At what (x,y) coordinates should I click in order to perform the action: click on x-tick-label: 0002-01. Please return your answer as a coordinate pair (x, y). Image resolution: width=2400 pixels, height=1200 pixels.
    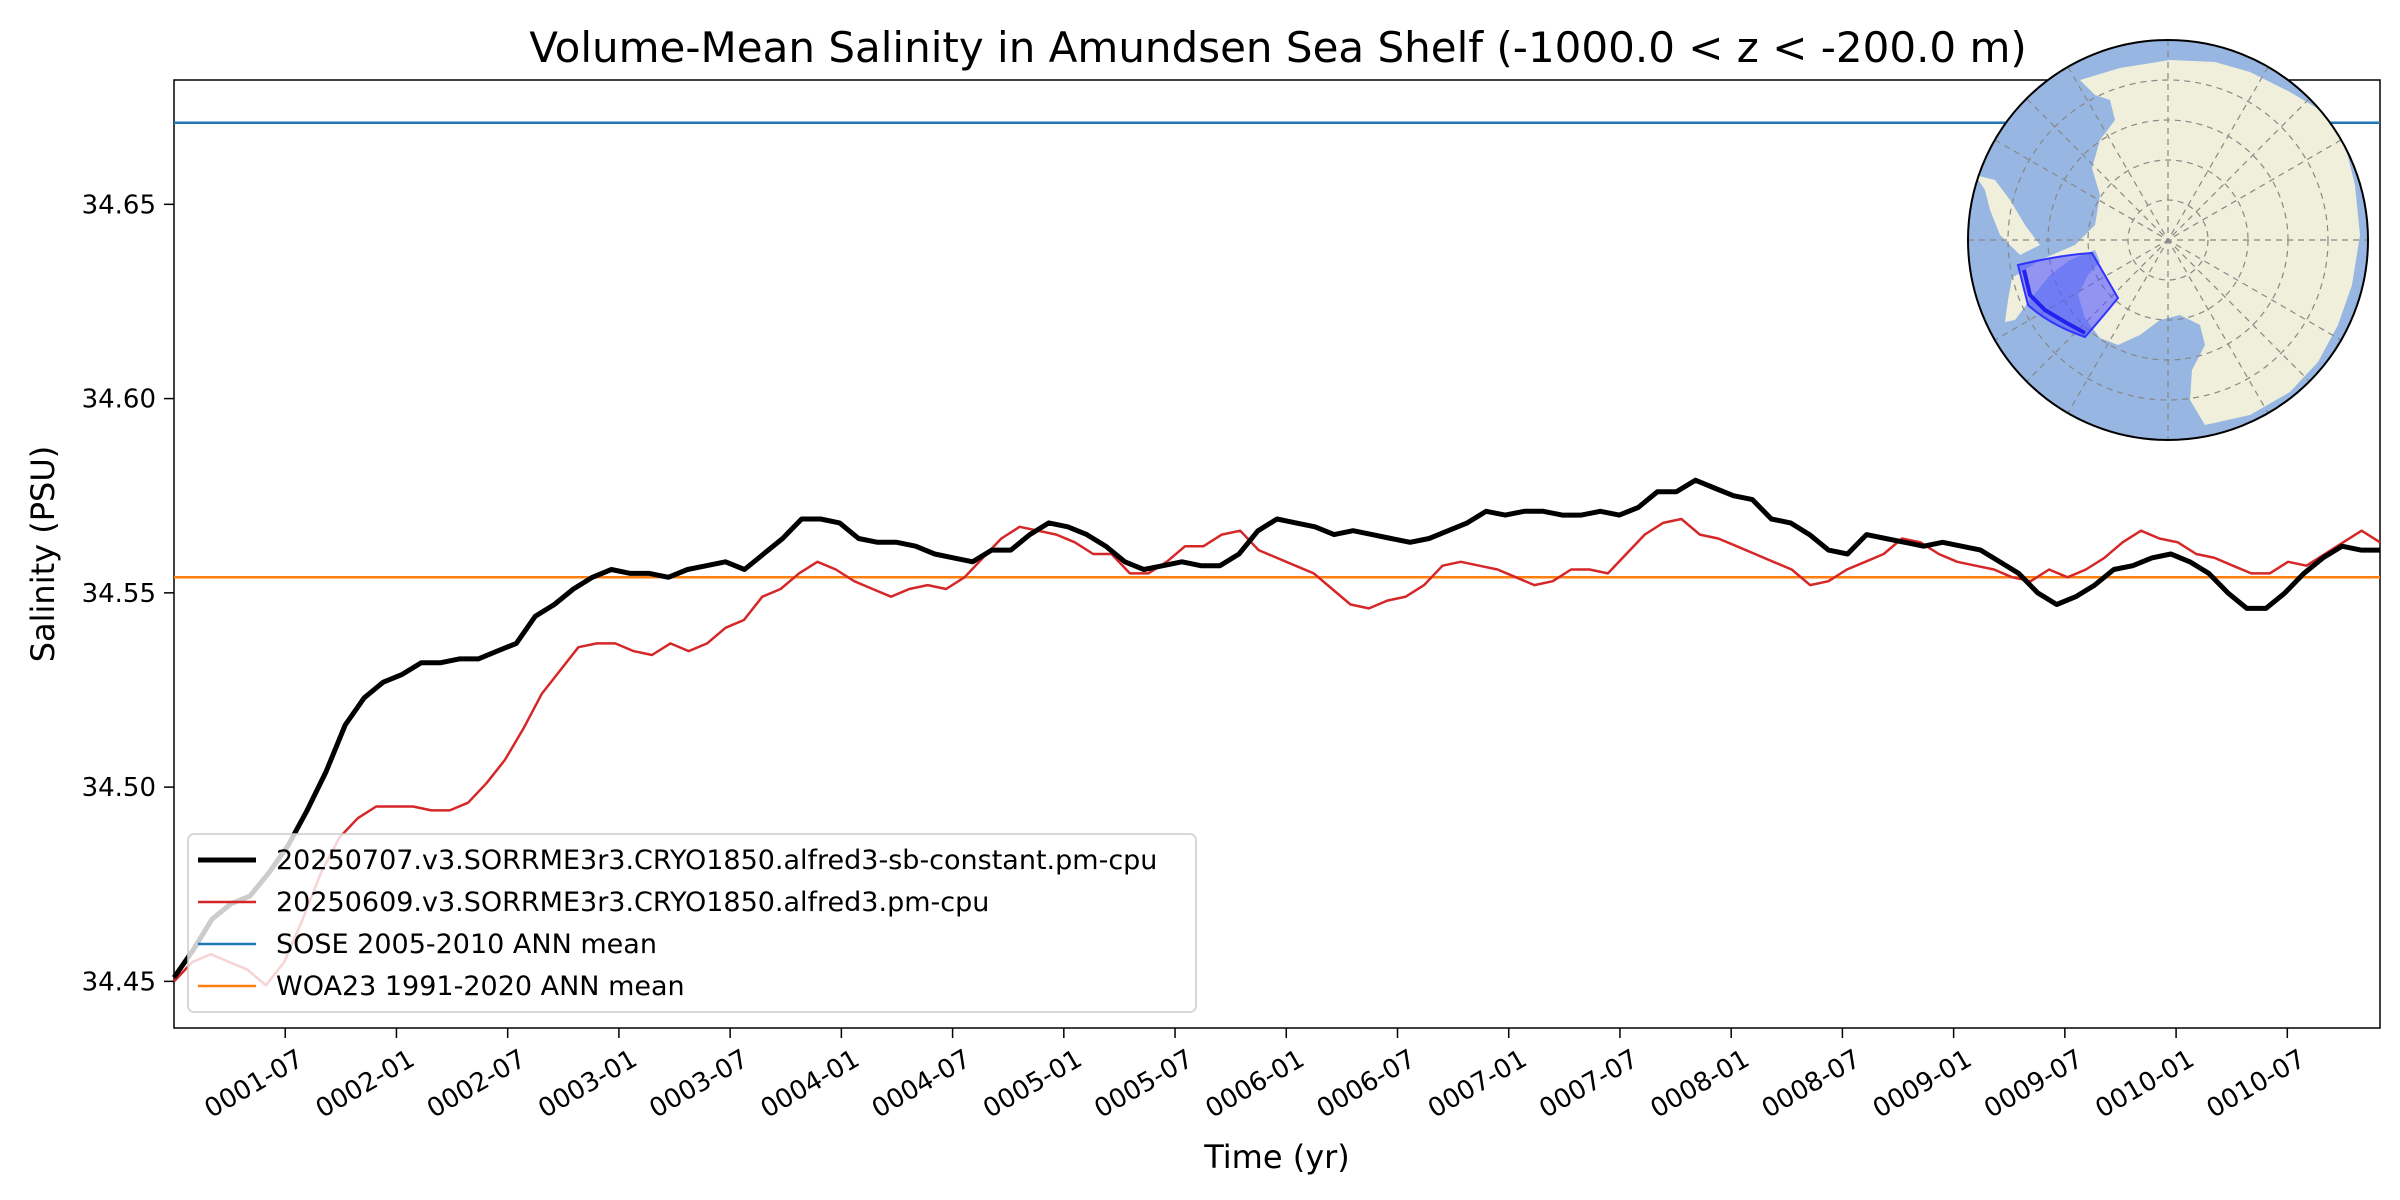
    Looking at the image, I should click on (365, 1084).